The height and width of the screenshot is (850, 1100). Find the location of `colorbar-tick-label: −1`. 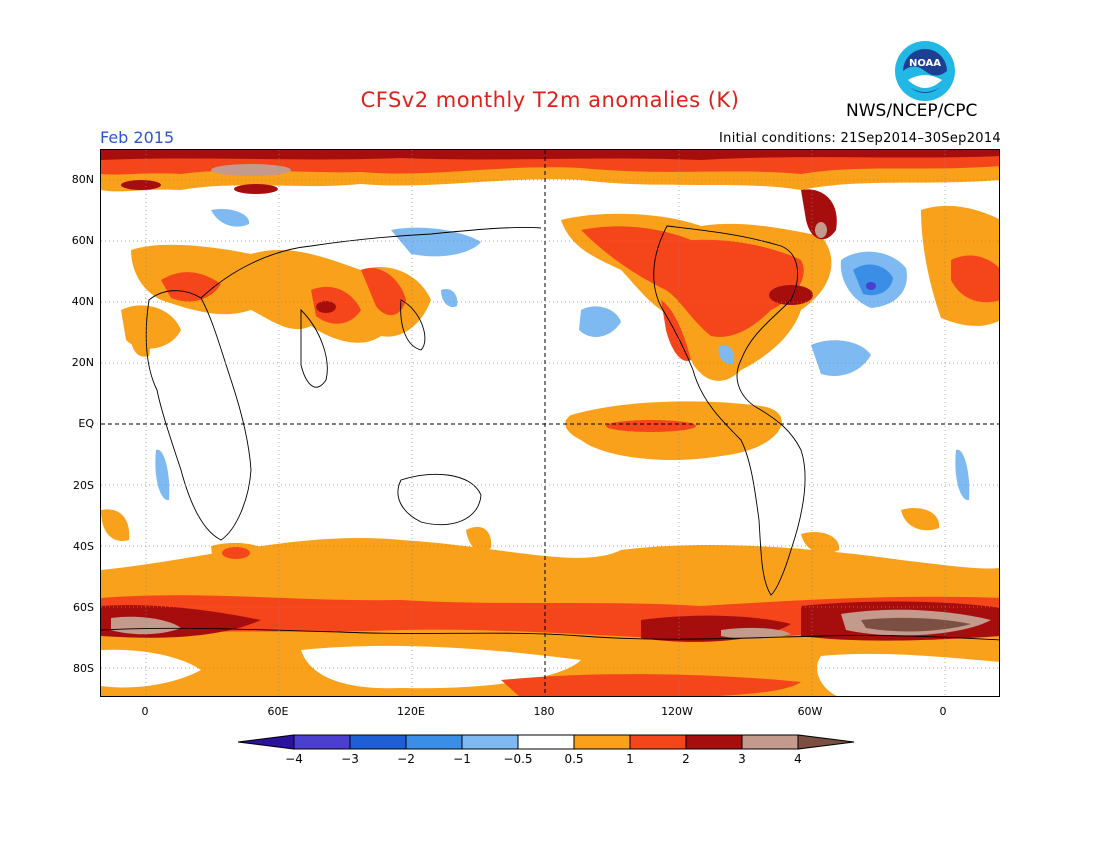

colorbar-tick-label: −1 is located at coordinates (462, 759).